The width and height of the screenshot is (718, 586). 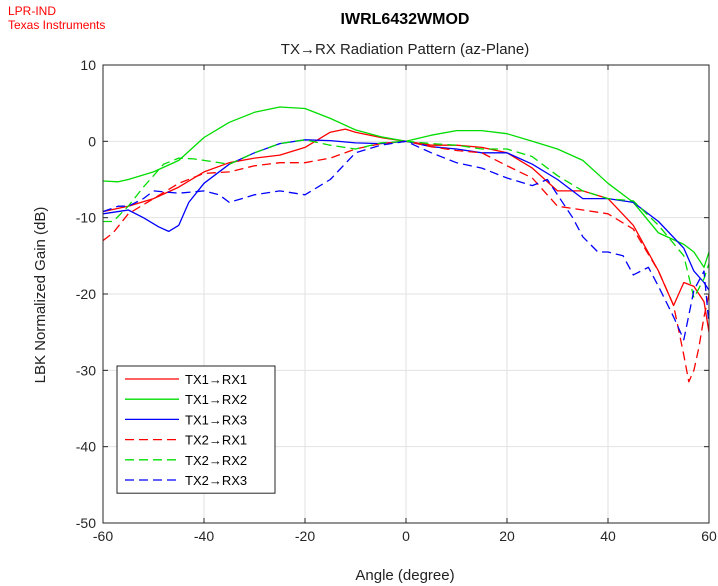 What do you see at coordinates (40, 295) in the screenshot?
I see `y-axis-label: LBK Normalized Gain (dB)` at bounding box center [40, 295].